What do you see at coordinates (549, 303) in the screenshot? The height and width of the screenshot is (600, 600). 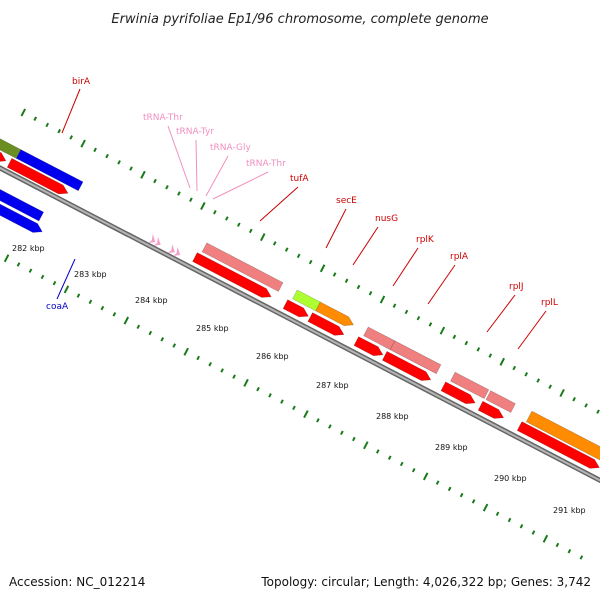 I see `gene-label-rplL: rplL` at bounding box center [549, 303].